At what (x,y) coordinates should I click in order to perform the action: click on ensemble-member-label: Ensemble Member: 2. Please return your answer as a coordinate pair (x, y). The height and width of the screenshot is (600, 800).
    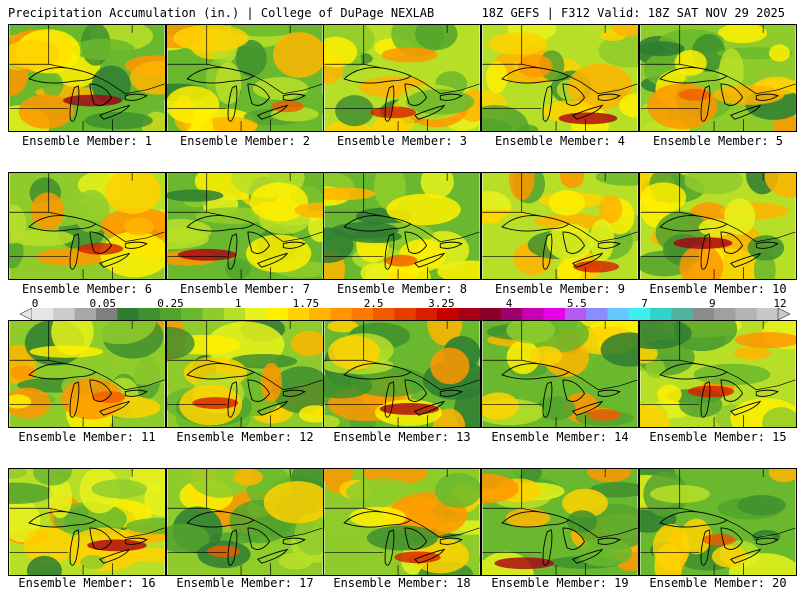
    Looking at the image, I should click on (245, 141).